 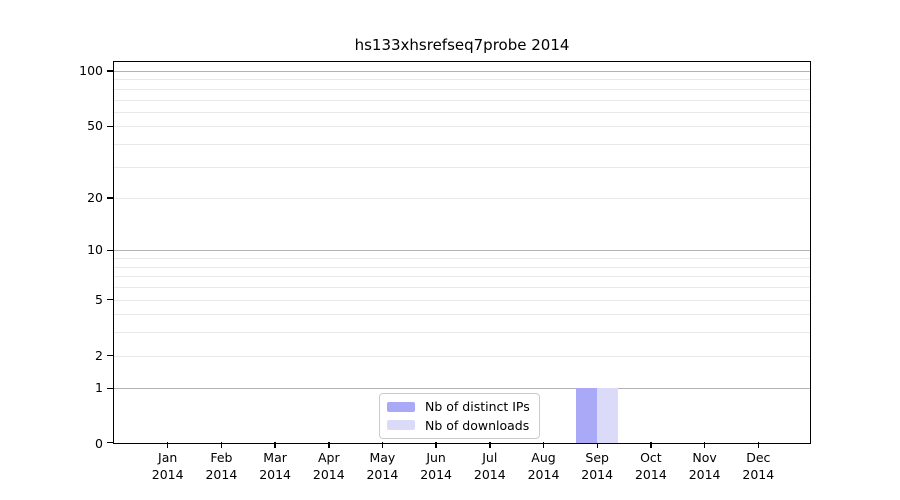 I want to click on month-label: Nov, so click(x=704, y=457).